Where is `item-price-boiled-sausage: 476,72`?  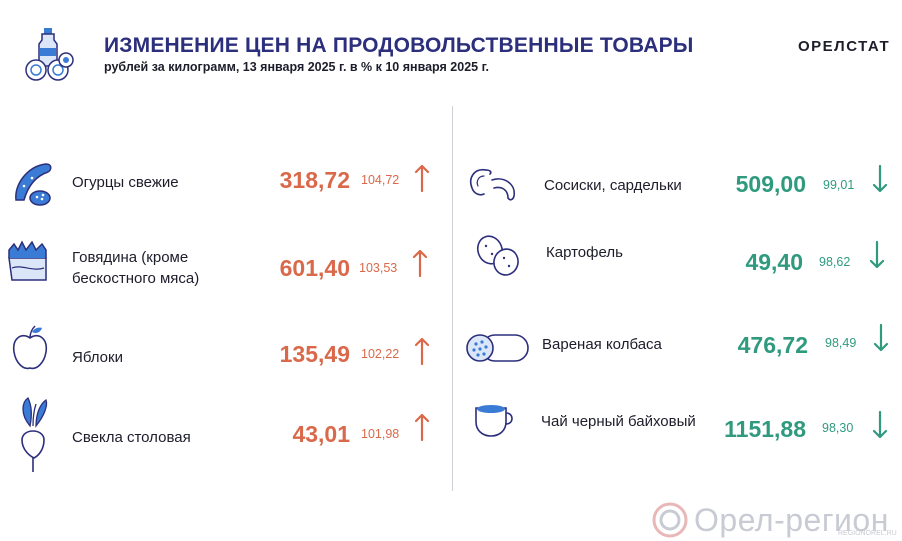 item-price-boiled-sausage: 476,72 is located at coordinates (772, 345).